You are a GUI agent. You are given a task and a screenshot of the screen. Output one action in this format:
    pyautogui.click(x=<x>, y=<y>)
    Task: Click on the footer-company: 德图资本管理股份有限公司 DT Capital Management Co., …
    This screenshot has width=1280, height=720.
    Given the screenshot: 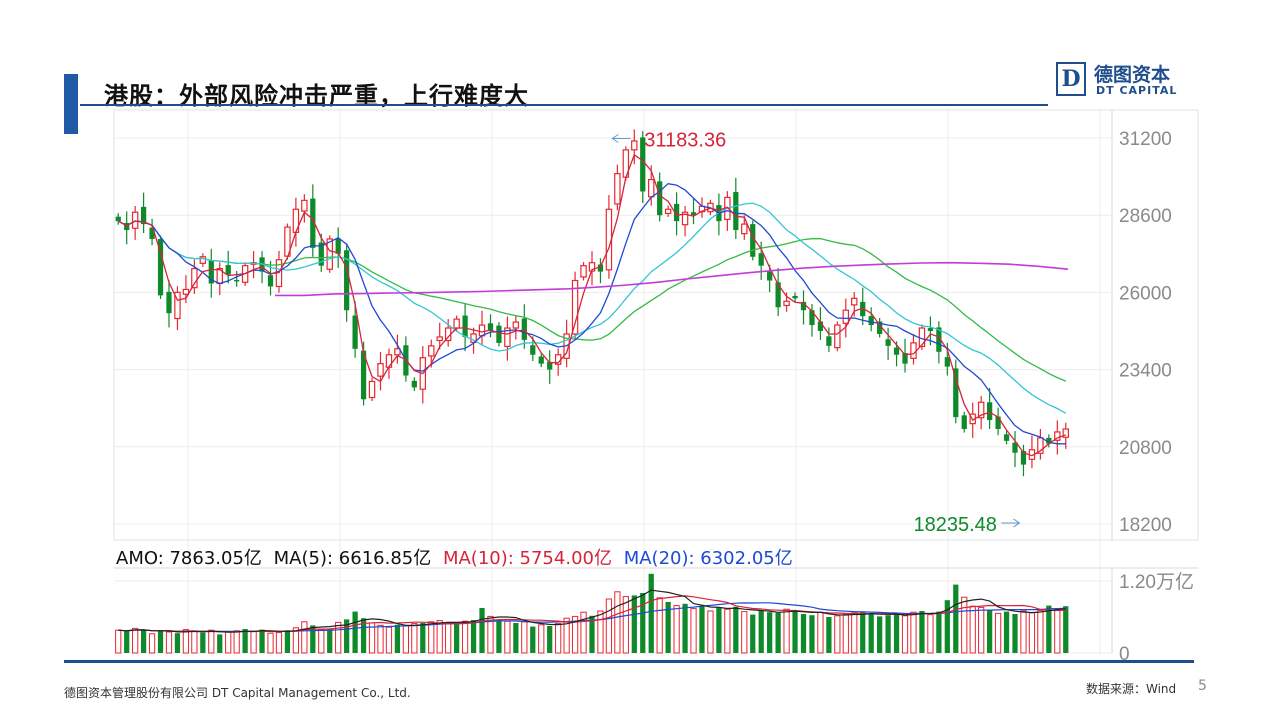 What is the action you would take?
    pyautogui.click(x=237, y=693)
    